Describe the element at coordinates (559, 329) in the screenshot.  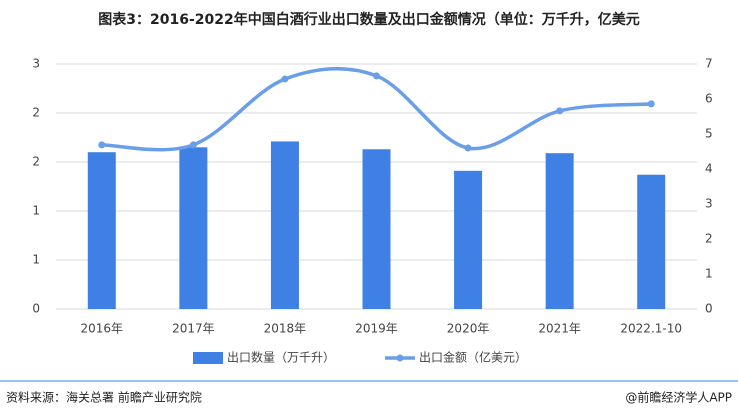
I see `x-tick-label: 2021年` at that location.